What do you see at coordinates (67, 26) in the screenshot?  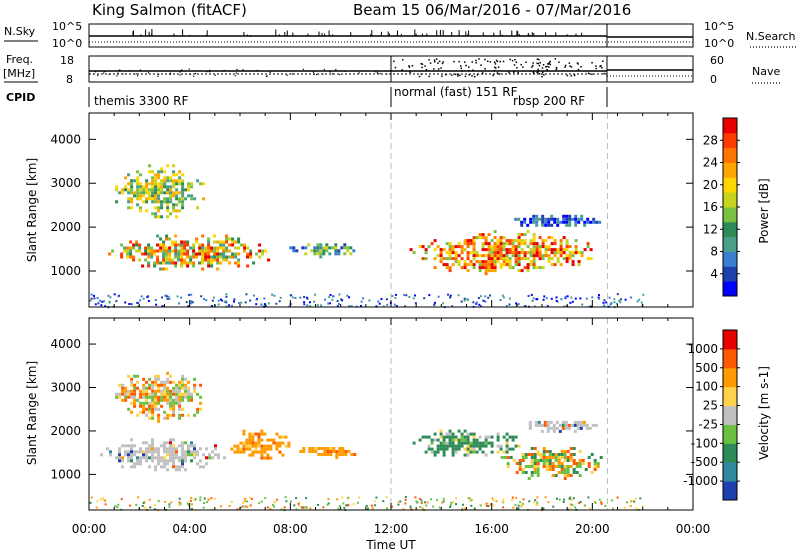 I see `noise-tick-top-left: 10^5` at bounding box center [67, 26].